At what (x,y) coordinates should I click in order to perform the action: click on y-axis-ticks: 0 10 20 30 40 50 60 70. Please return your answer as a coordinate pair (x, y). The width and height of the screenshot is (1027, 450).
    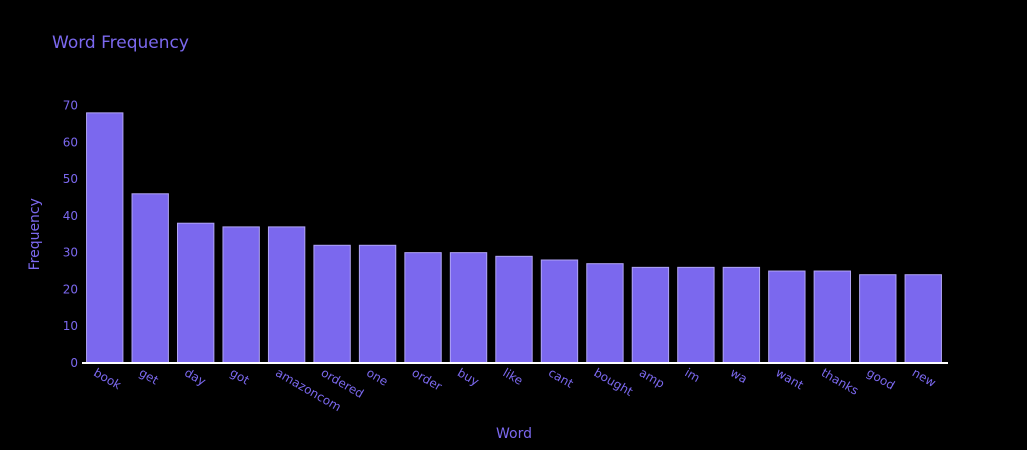
    Looking at the image, I should click on (70, 235).